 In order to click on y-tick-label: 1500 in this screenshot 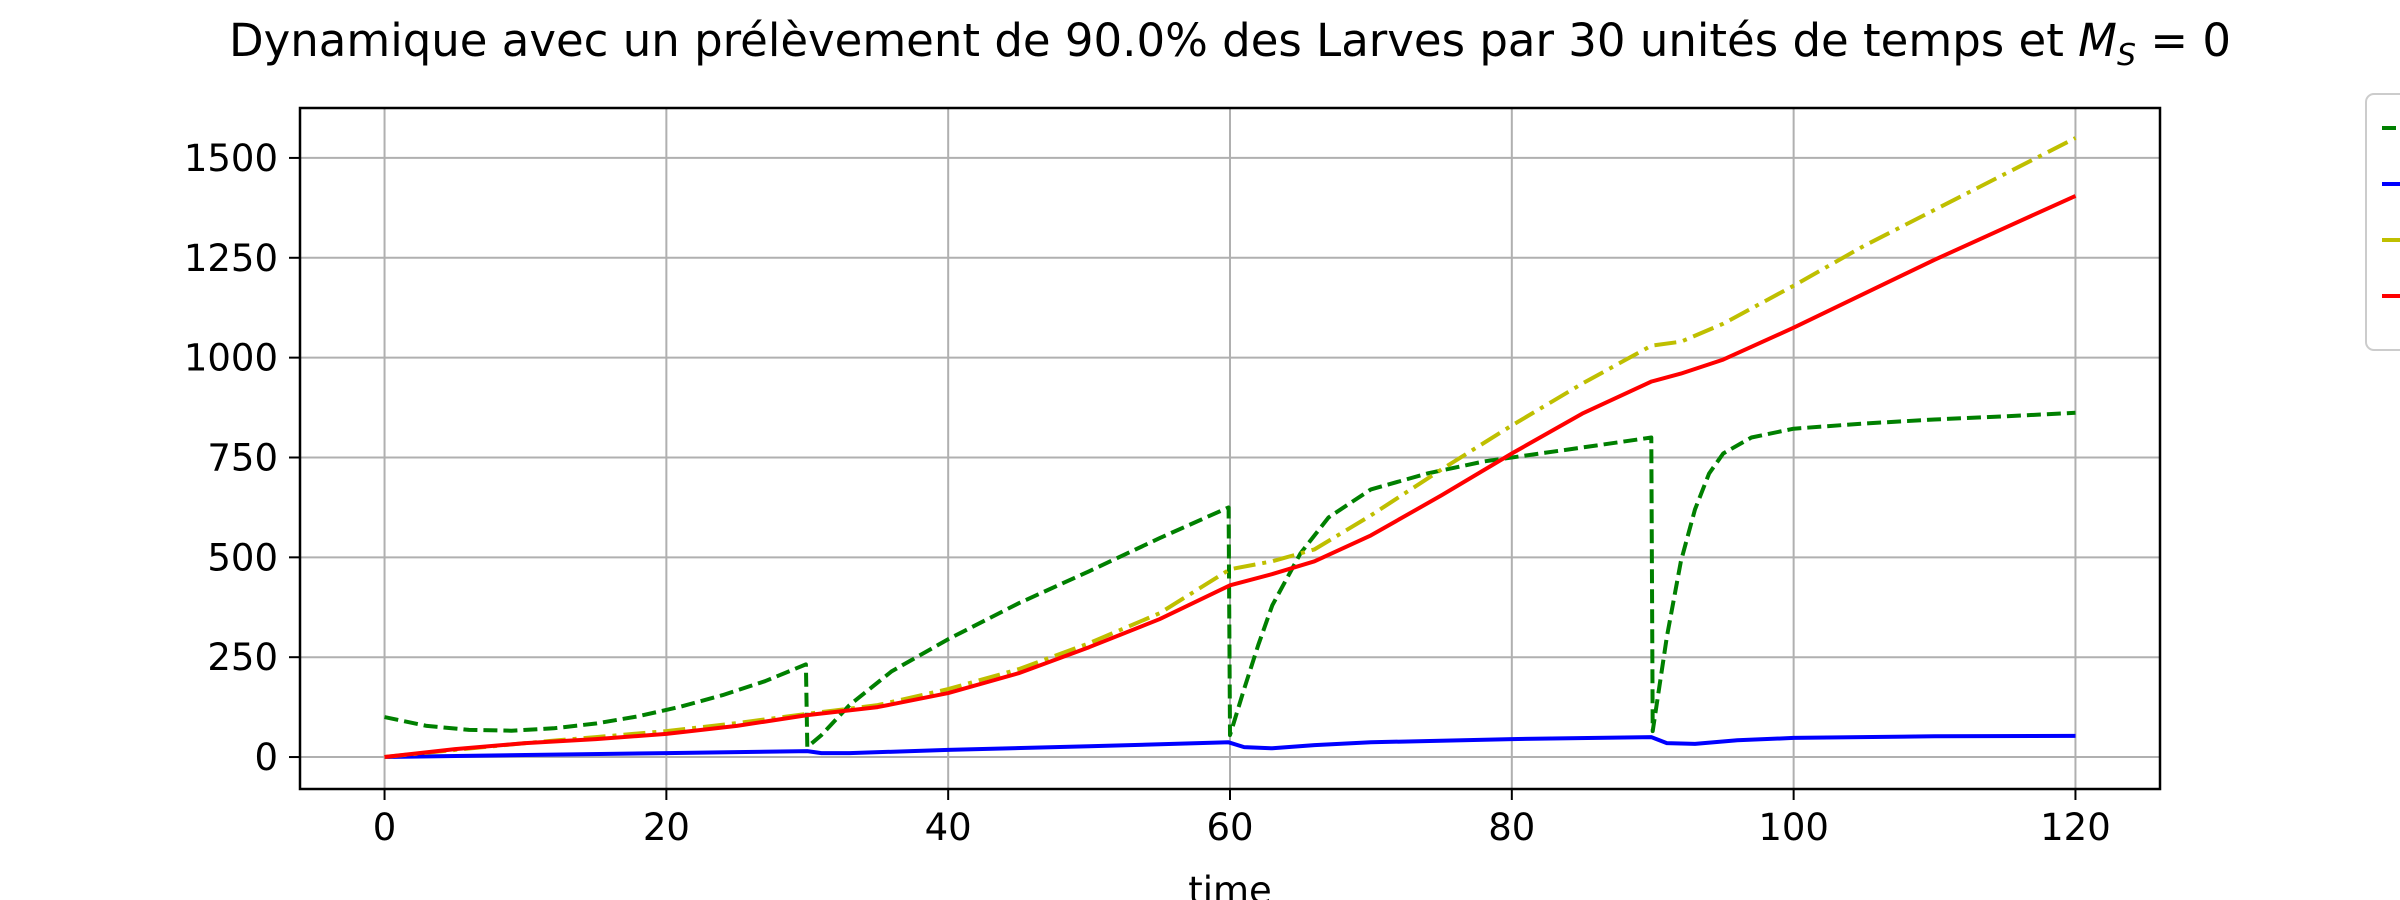, I will do `click(231, 158)`.